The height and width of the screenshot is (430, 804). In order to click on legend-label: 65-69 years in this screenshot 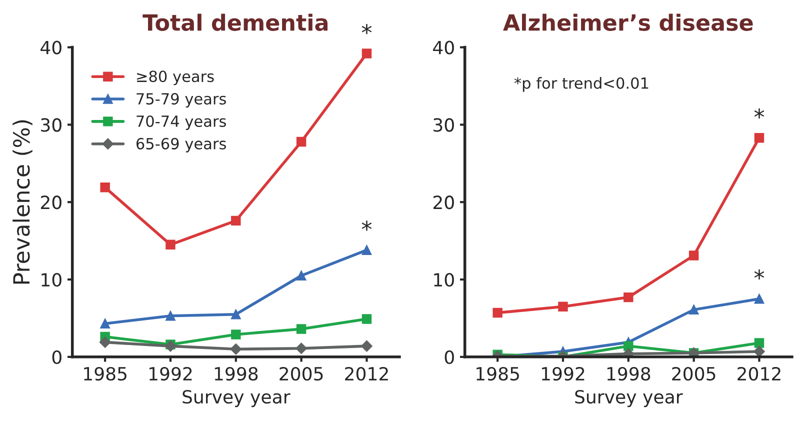, I will do `click(181, 145)`.